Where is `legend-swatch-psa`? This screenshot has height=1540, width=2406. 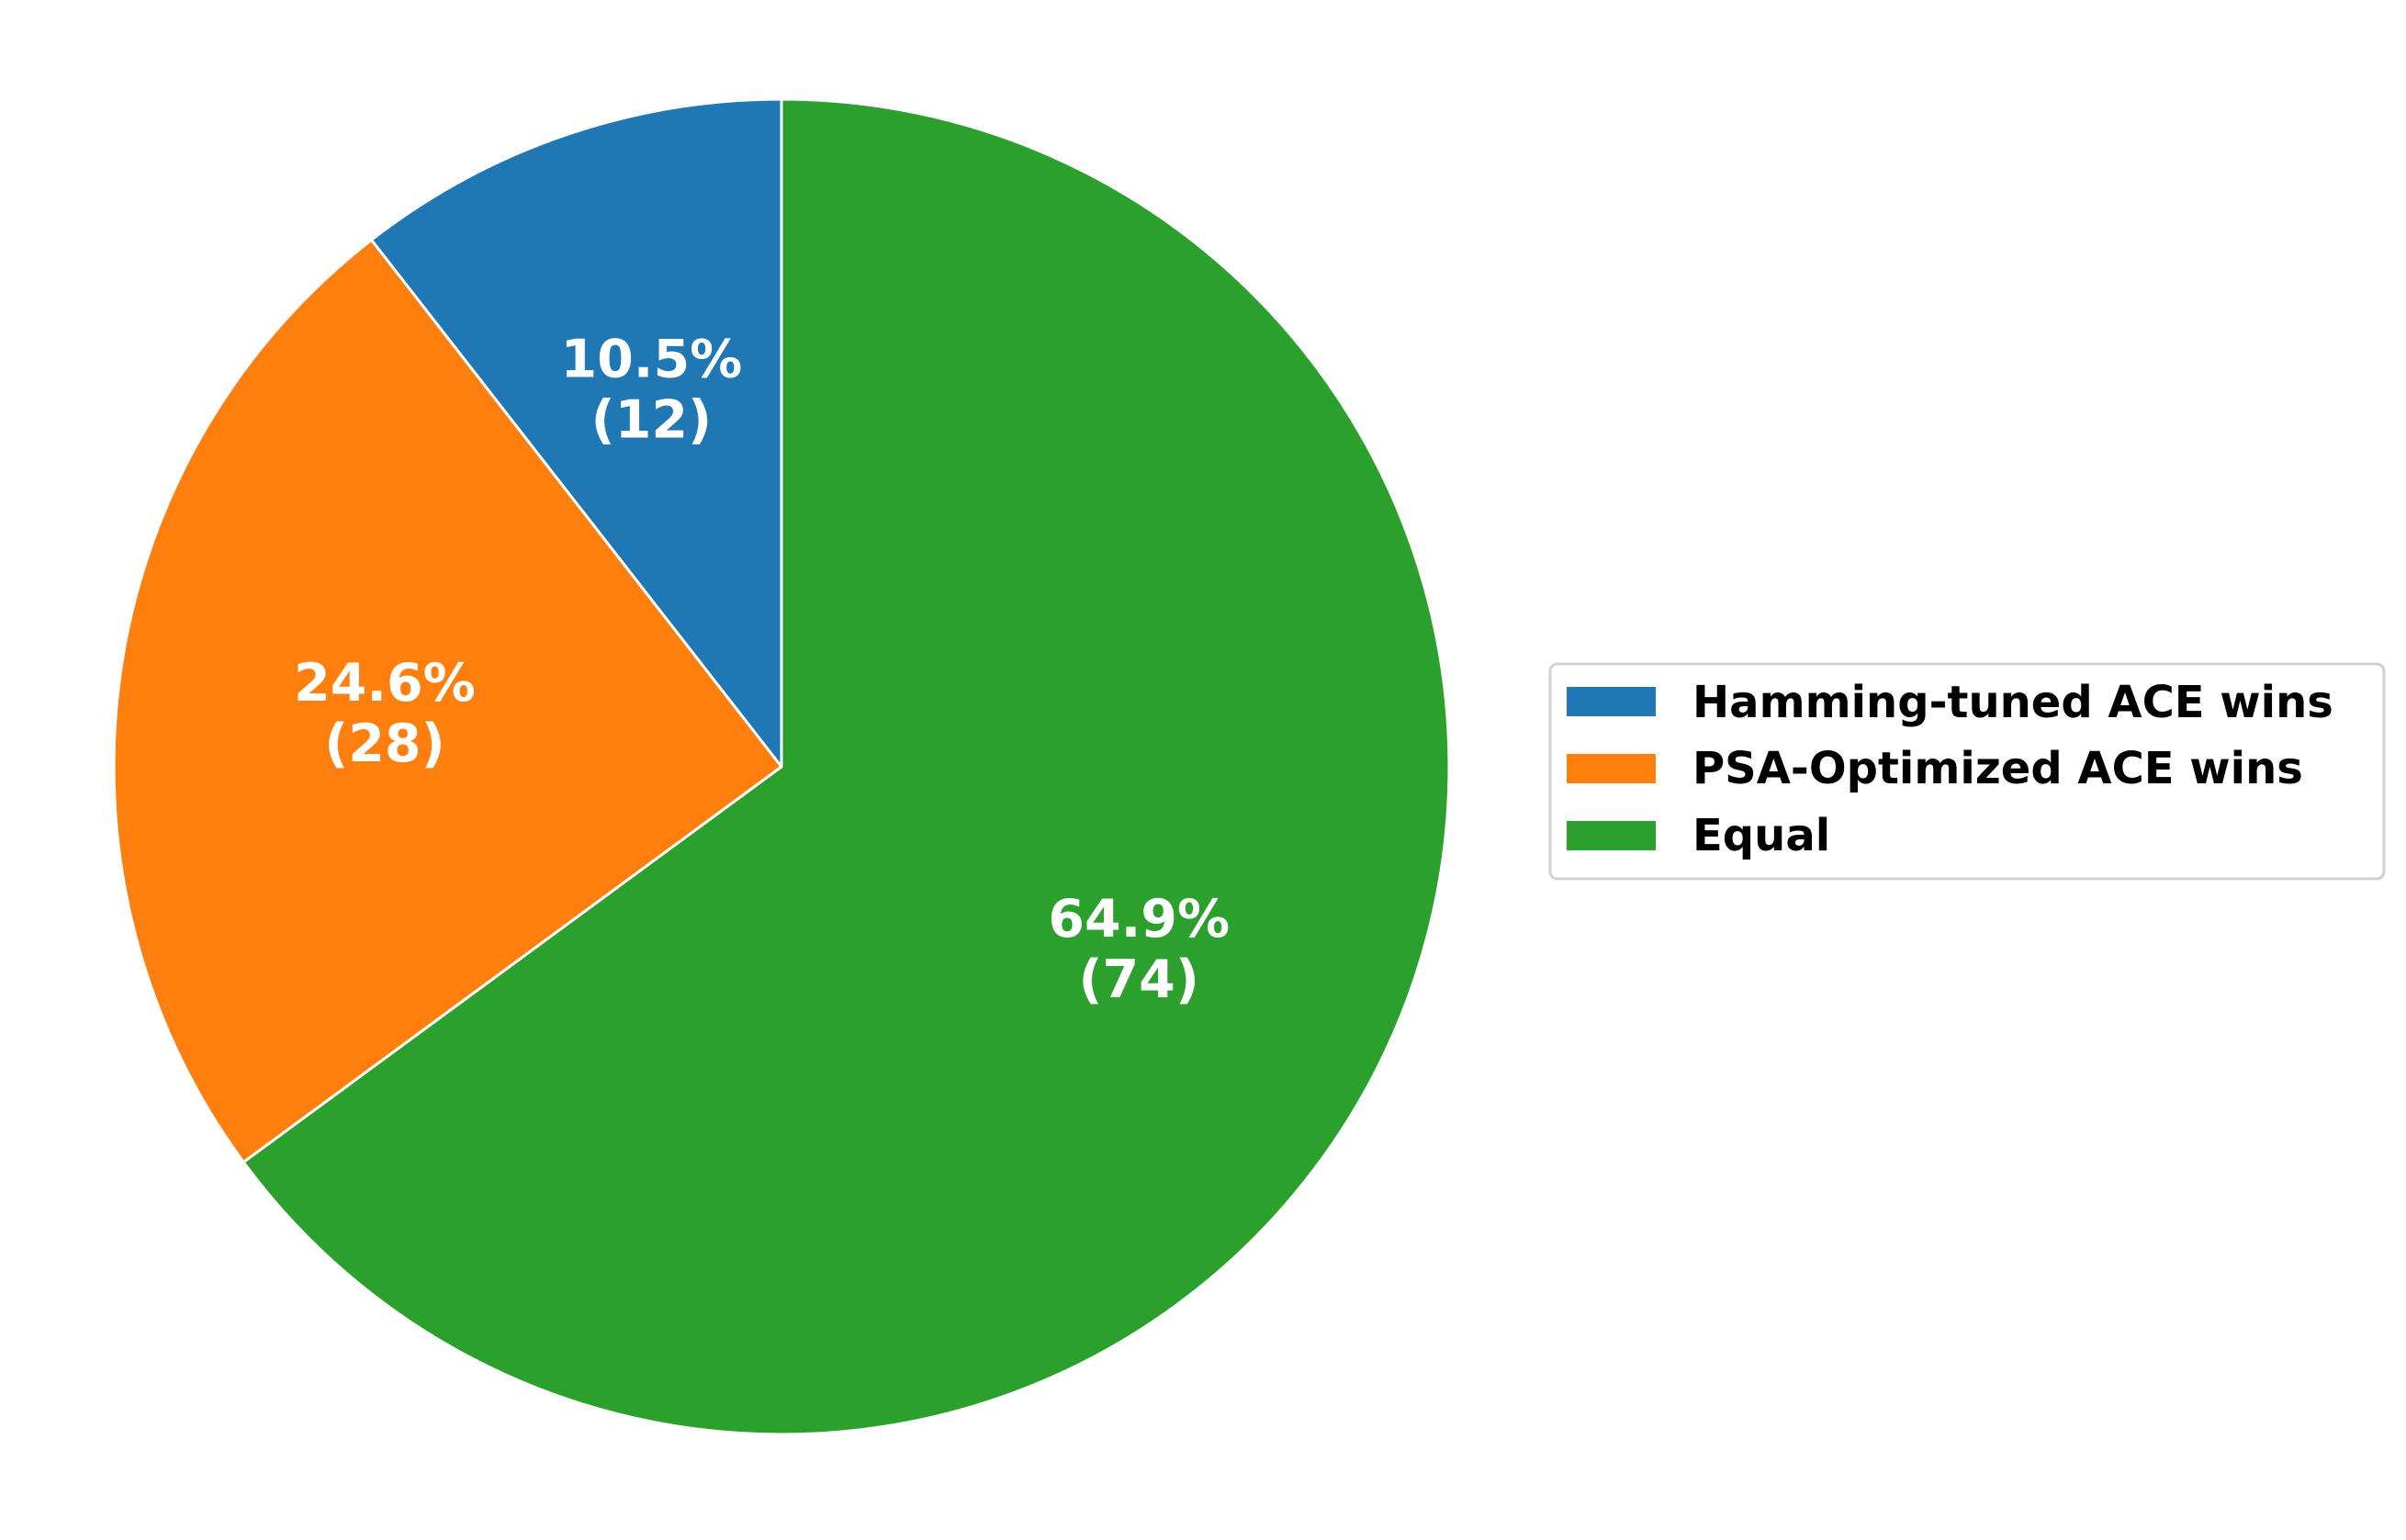 legend-swatch-psa is located at coordinates (1611, 768).